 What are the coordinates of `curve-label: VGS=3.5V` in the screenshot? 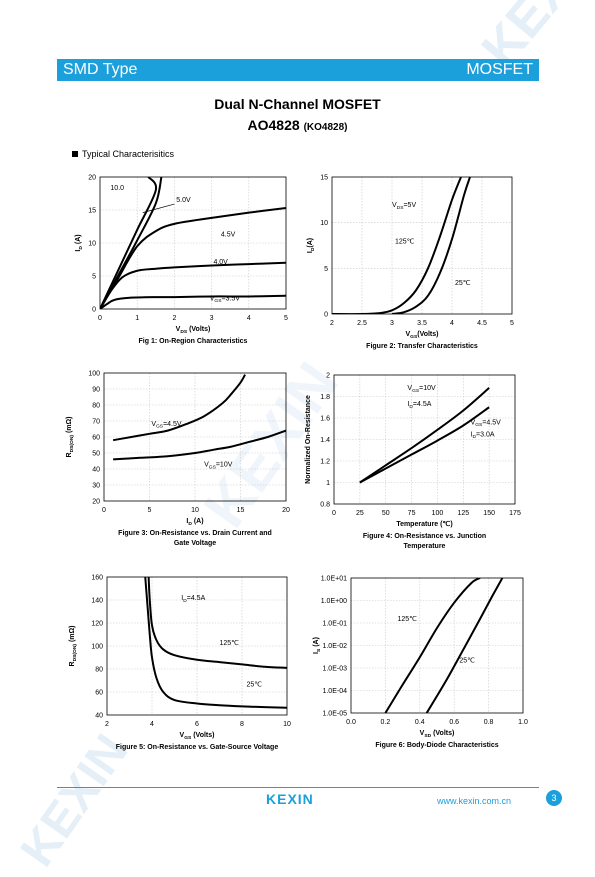 It's located at (225, 299).